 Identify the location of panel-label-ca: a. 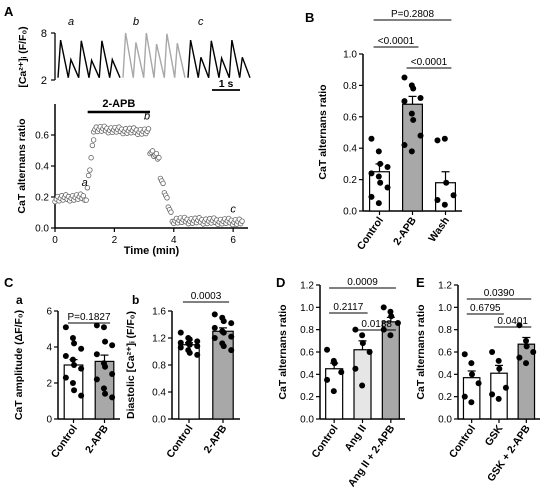
(19, 300).